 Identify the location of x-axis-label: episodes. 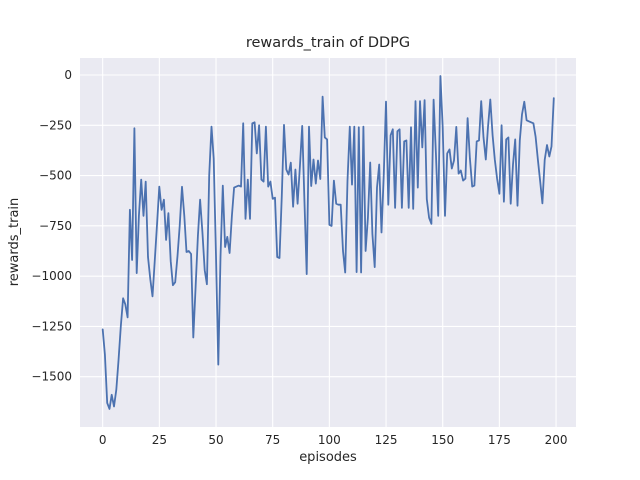
(328, 457).